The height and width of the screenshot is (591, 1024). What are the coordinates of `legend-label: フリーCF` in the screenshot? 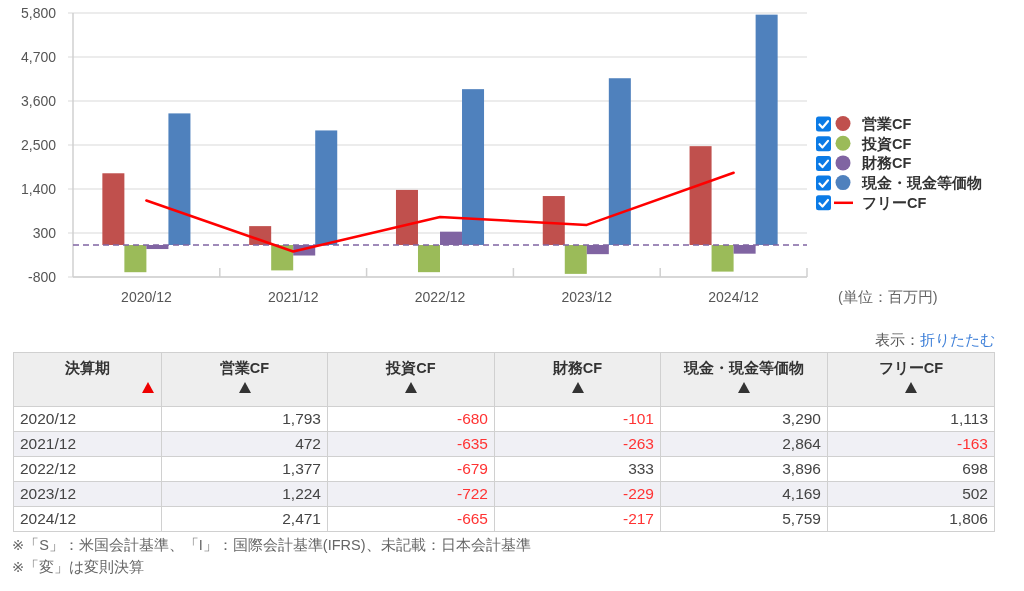 It's located at (894, 202).